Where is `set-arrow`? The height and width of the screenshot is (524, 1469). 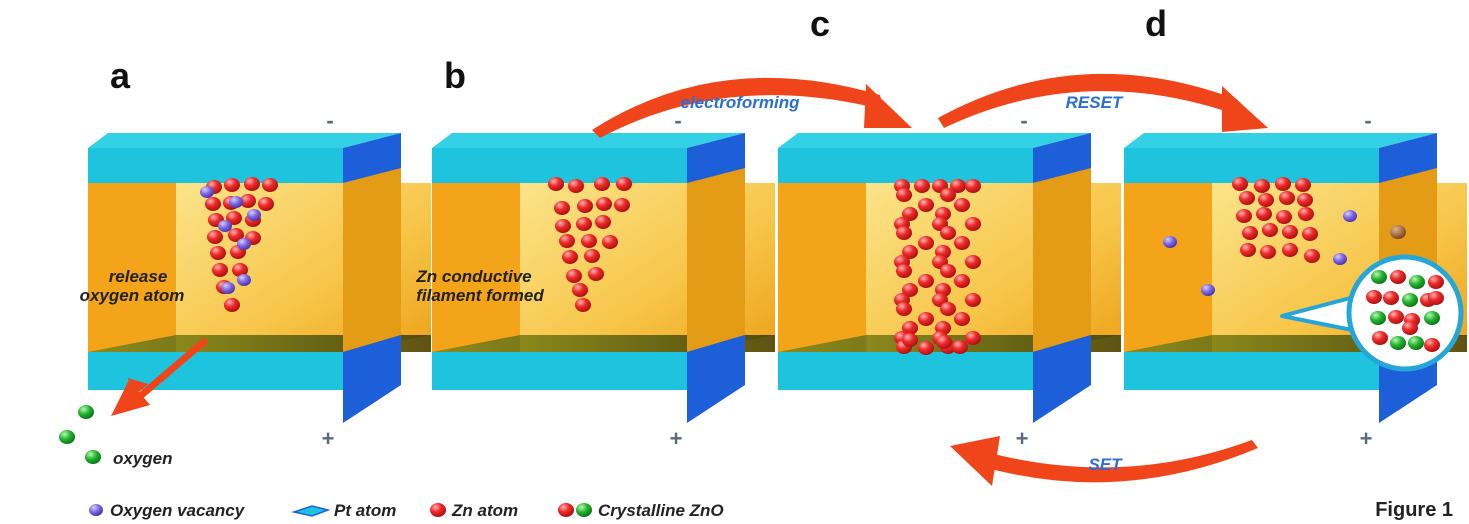
set-arrow is located at coordinates (1104, 461).